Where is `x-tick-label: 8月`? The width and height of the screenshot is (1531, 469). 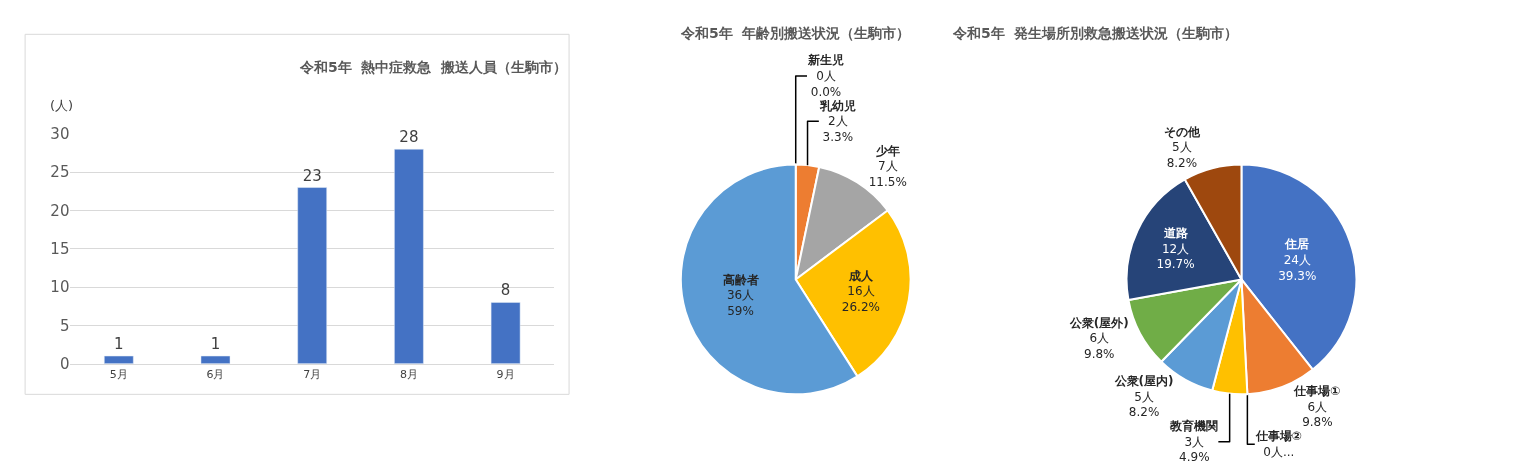
x-tick-label: 8月 is located at coordinates (408, 374).